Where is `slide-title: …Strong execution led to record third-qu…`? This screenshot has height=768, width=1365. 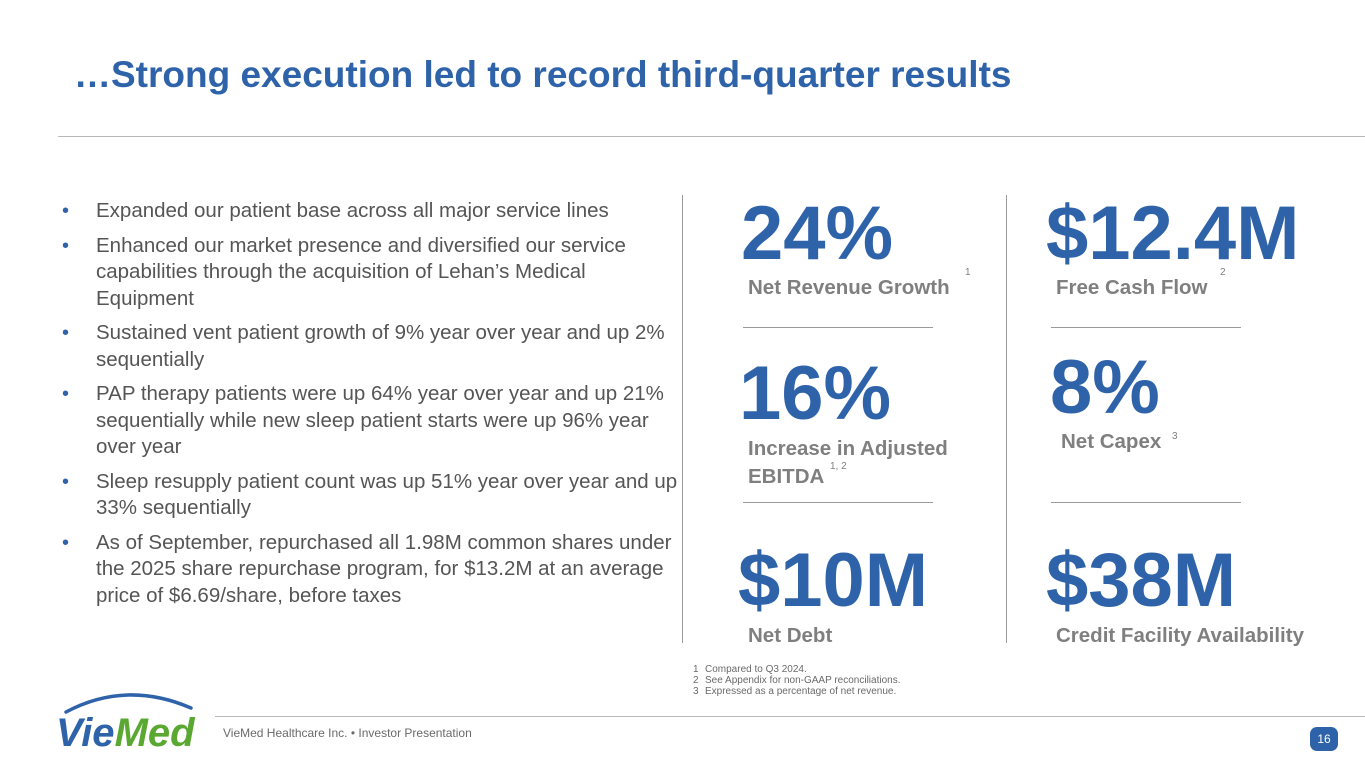
slide-title: …Strong execution led to record third-qu… is located at coordinates (543, 74).